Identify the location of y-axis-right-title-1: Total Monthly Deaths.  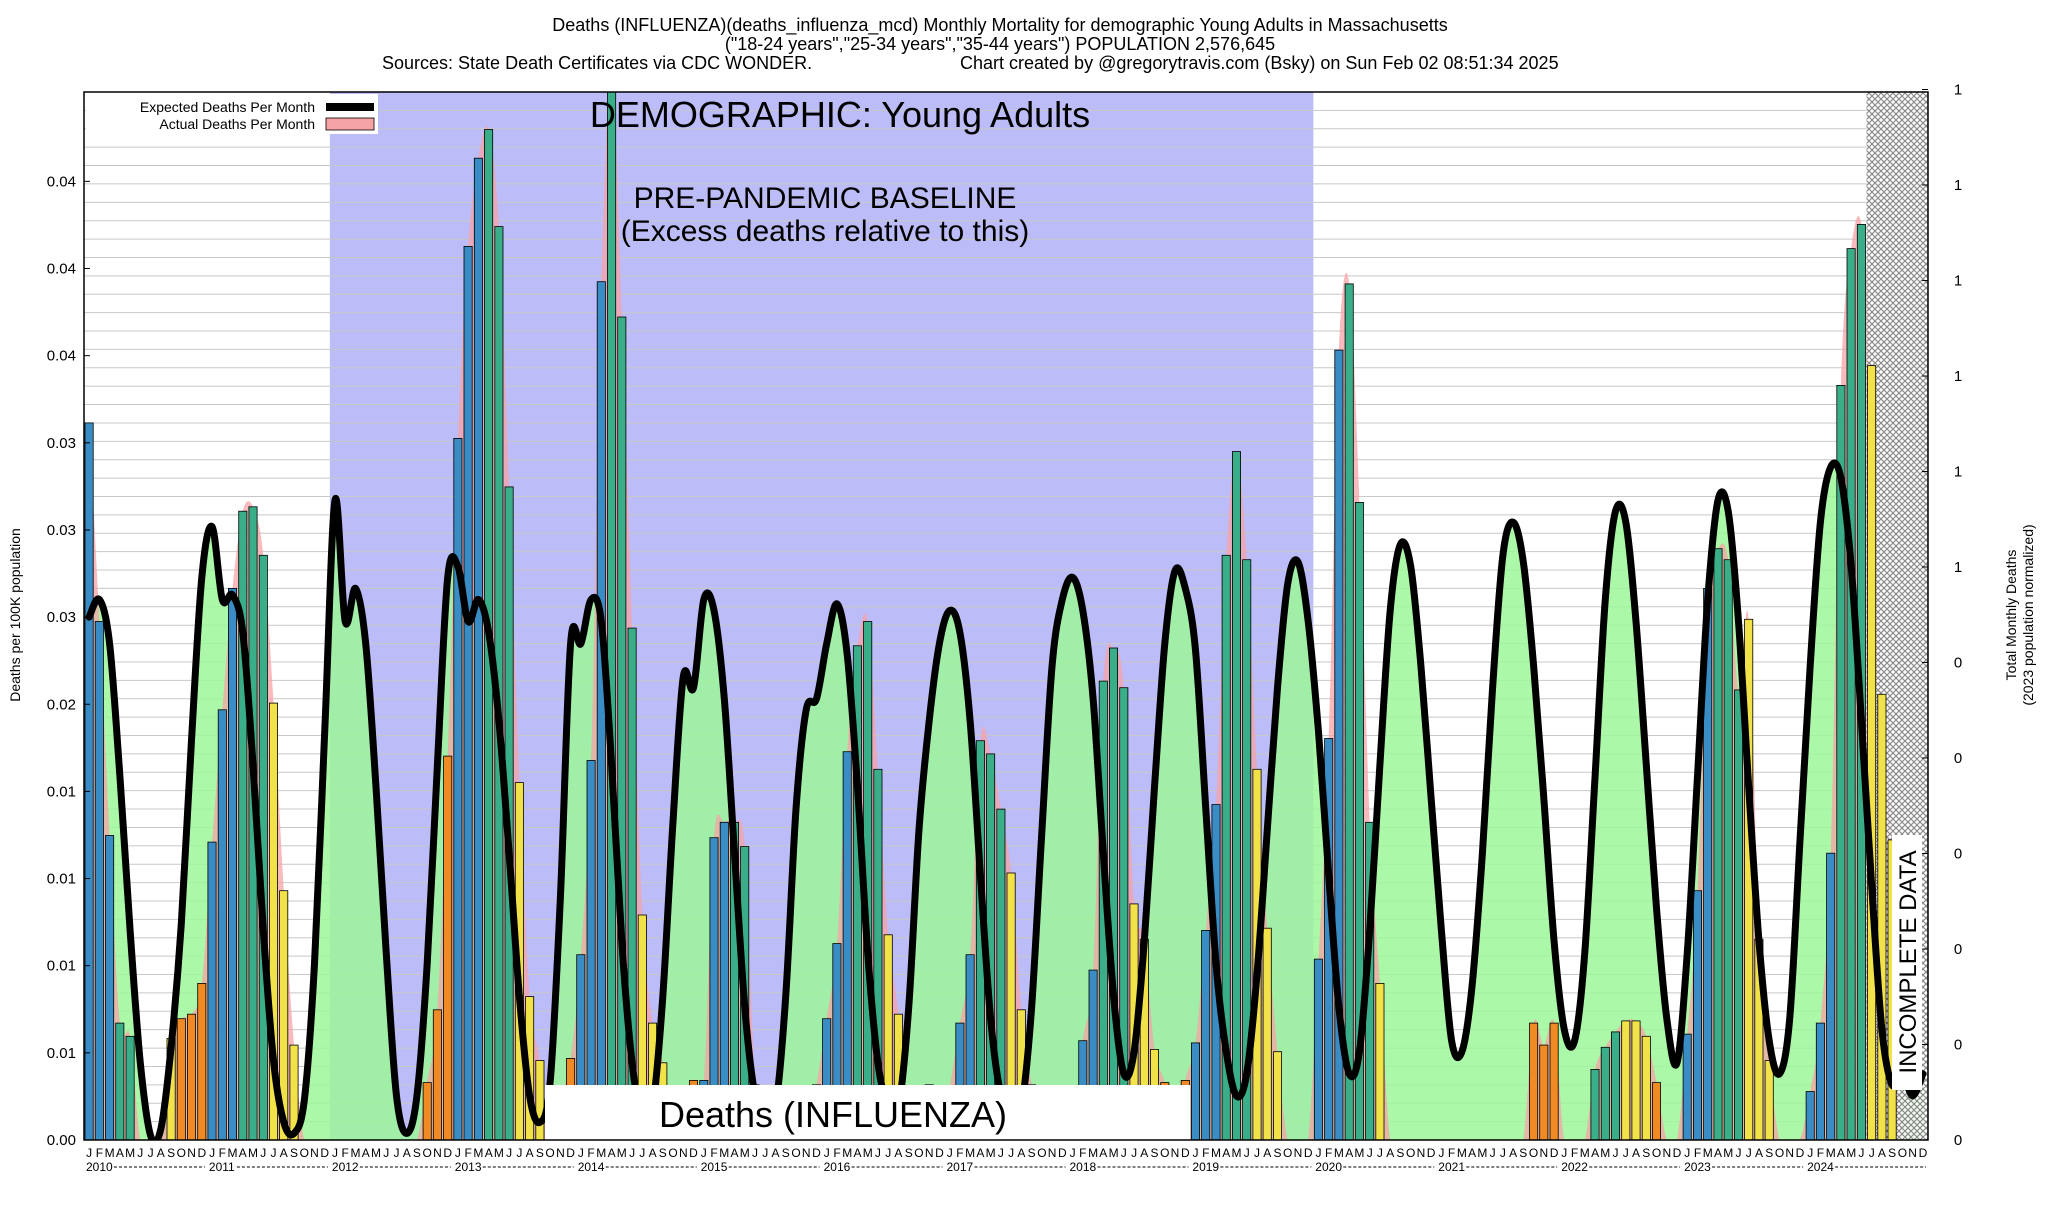
(2011, 615).